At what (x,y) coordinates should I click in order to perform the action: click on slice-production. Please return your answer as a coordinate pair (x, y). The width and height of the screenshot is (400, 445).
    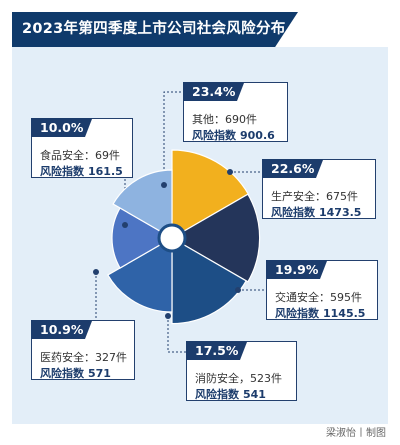
    Looking at the image, I should click on (215, 238).